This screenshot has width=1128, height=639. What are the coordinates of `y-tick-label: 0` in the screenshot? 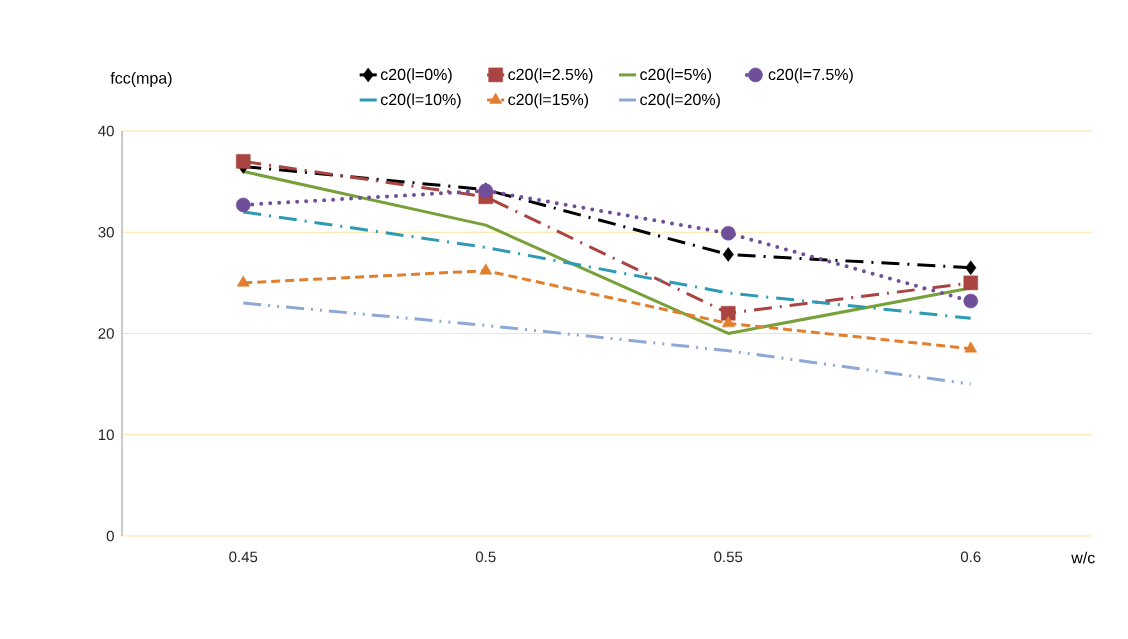 It's located at (110, 536).